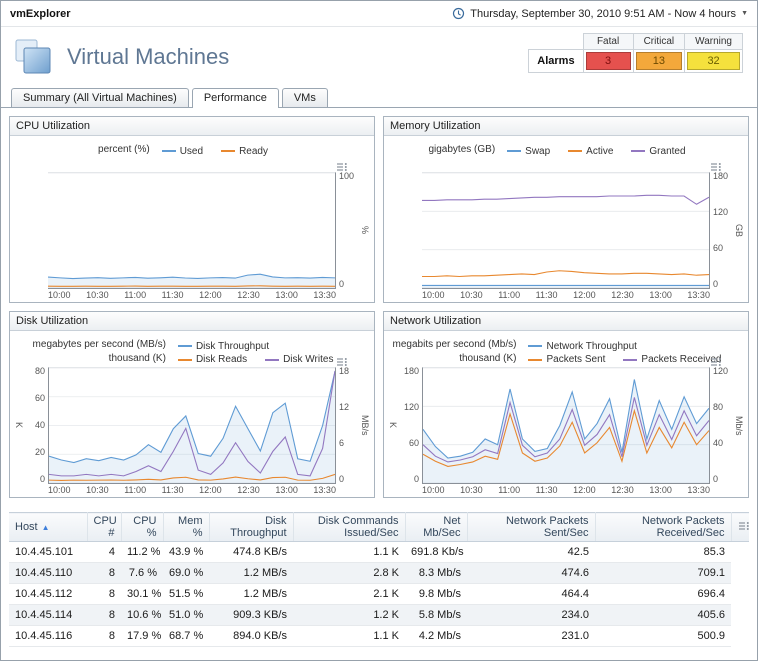  What do you see at coordinates (235, 98) in the screenshot?
I see `tab-performance: Performance` at bounding box center [235, 98].